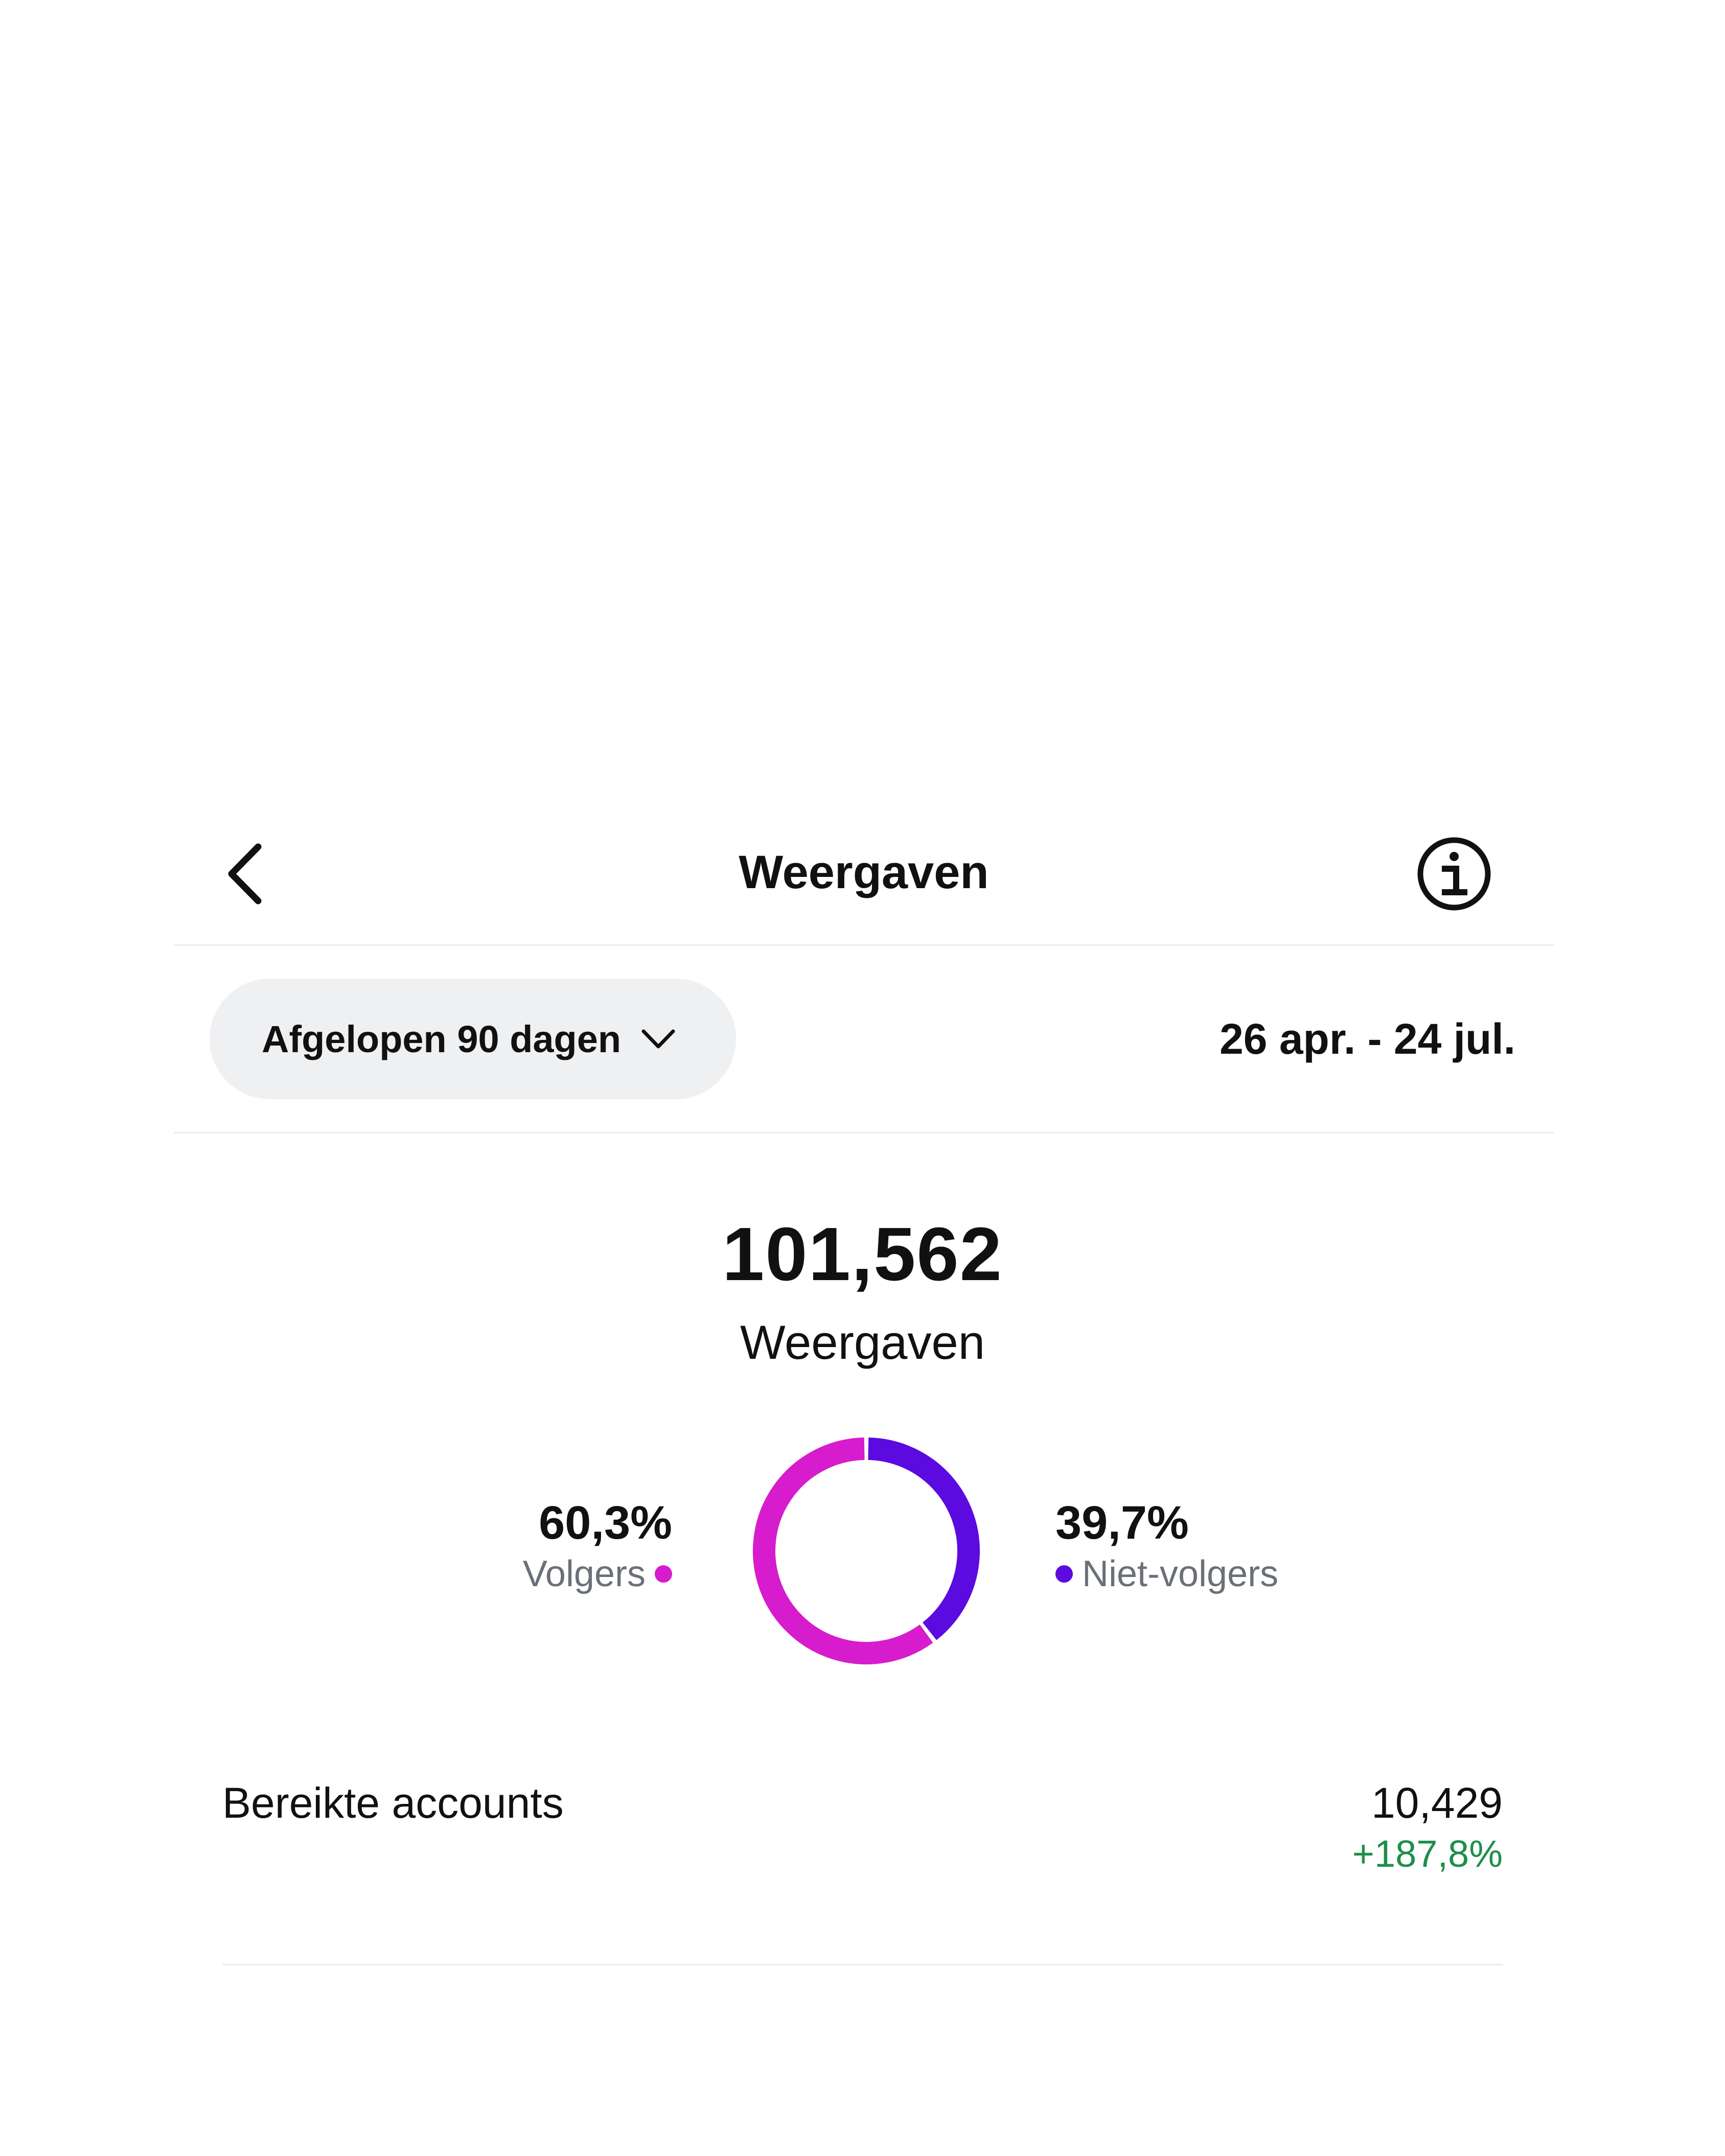 This screenshot has width=1725, height=2156. I want to click on filter-divider, so click(864, 1132).